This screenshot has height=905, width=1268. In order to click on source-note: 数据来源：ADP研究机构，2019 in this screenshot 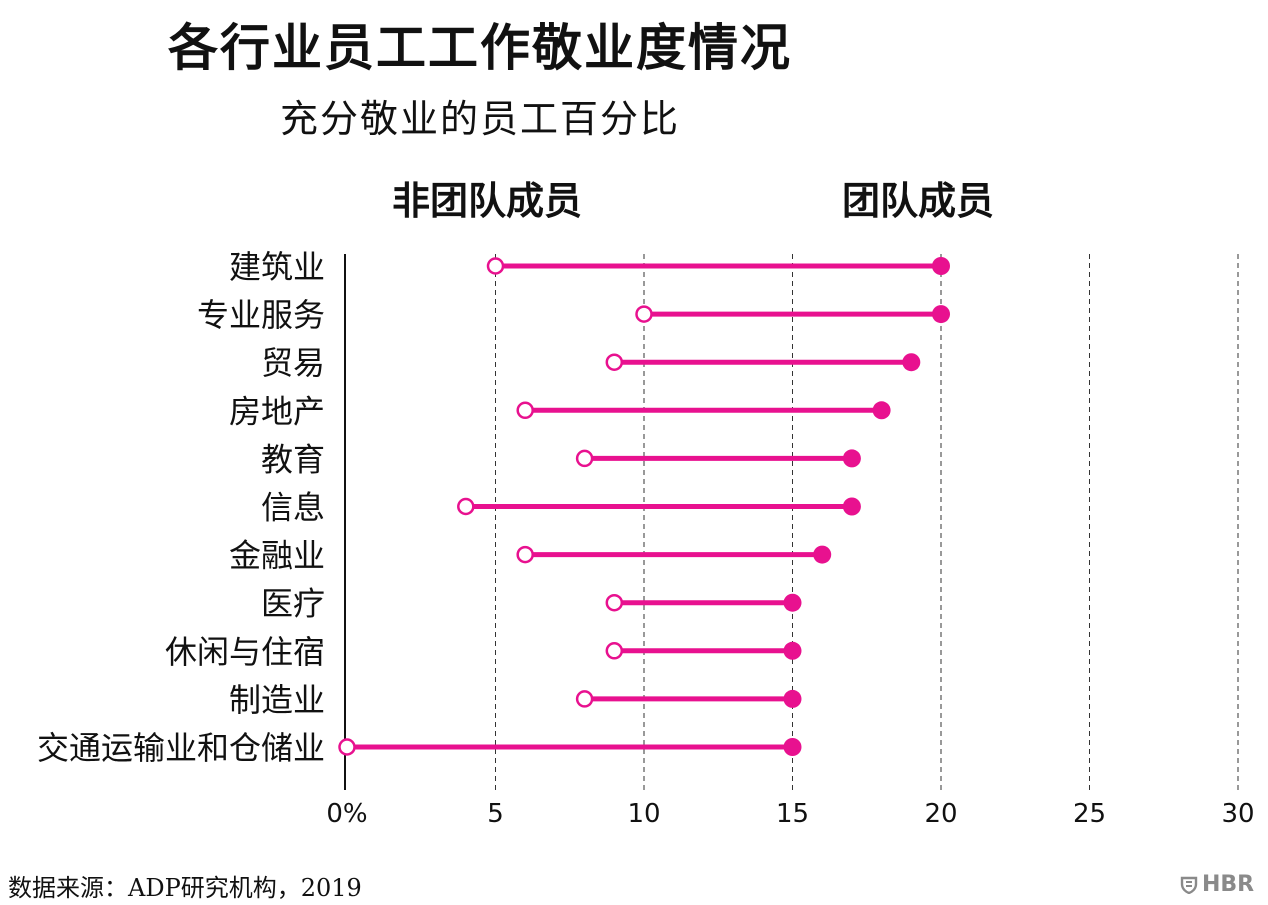, I will do `click(185, 888)`.